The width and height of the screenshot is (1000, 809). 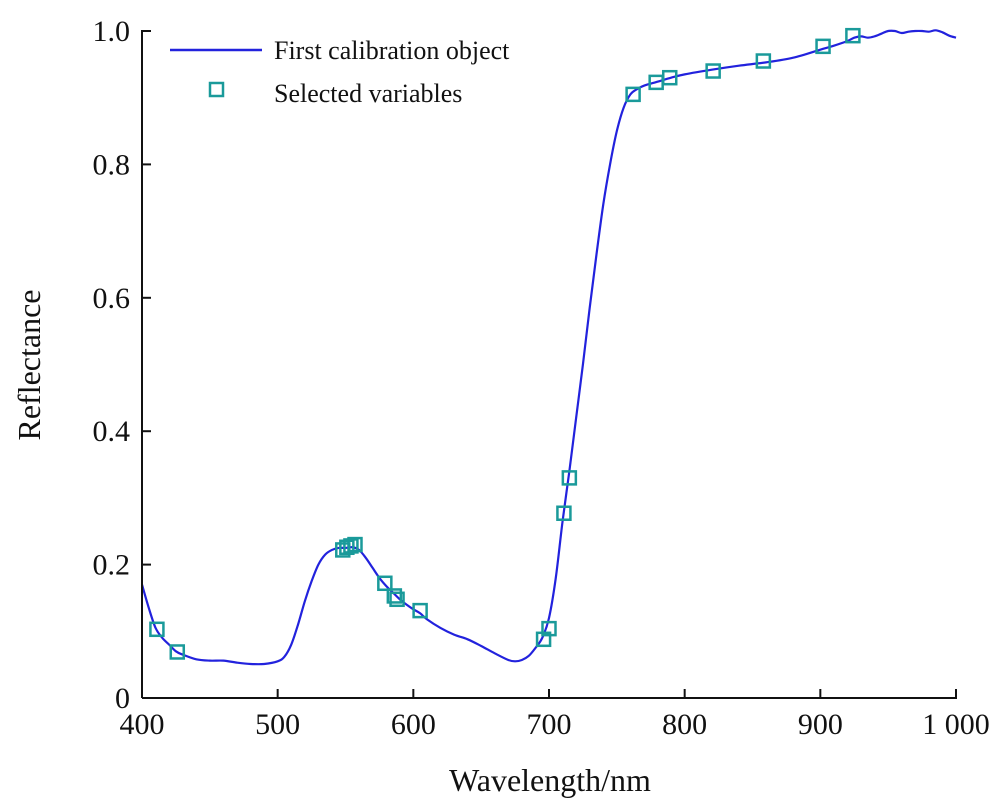 What do you see at coordinates (122, 365) in the screenshot?
I see `y-axis-ticks: 0 0.2 0.4 0.6 0.8 1.0` at bounding box center [122, 365].